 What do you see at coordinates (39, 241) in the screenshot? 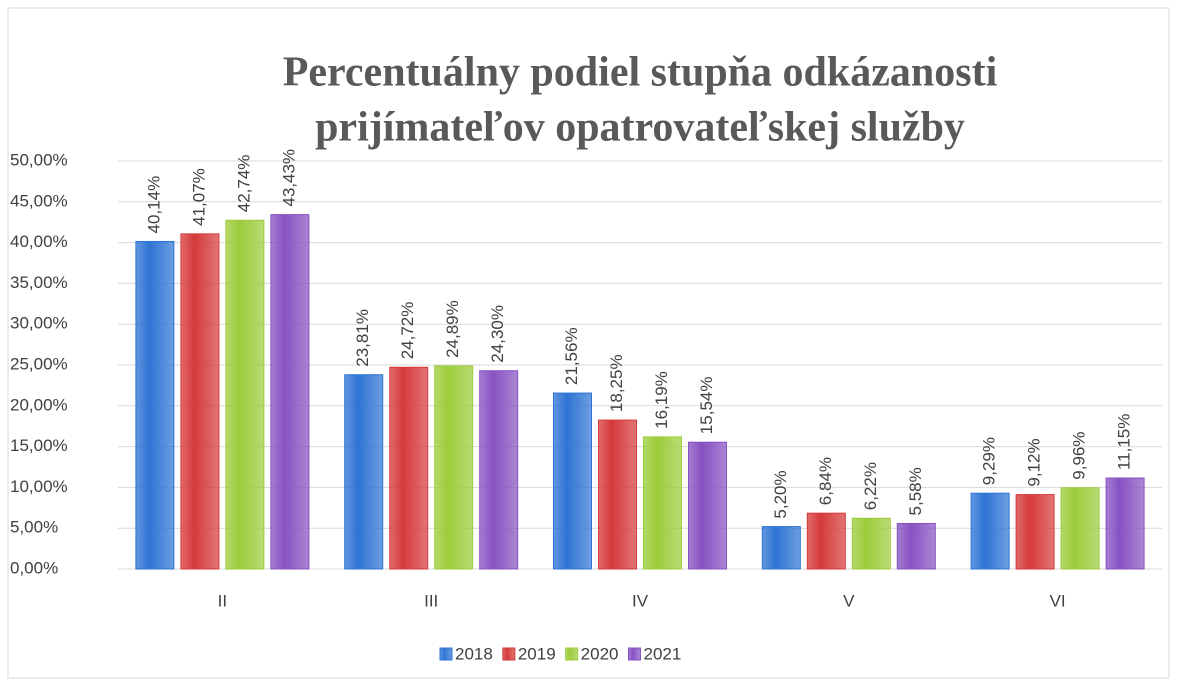
I see `y-tick-label: 40,00%` at bounding box center [39, 241].